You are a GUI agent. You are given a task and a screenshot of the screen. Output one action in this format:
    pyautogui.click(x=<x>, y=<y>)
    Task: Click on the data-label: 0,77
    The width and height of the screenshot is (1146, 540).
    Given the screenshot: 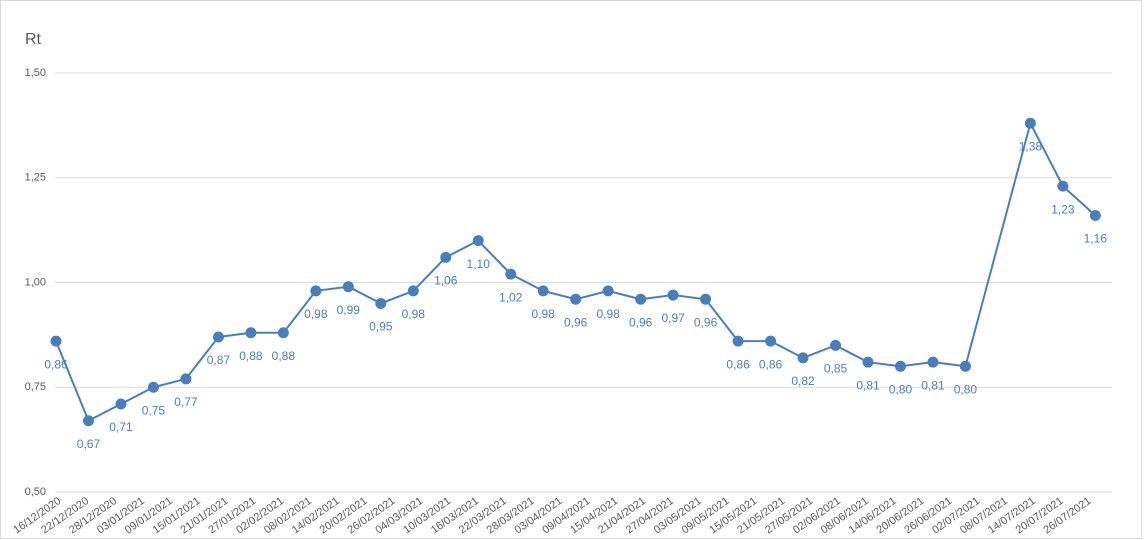 What is the action you would take?
    pyautogui.click(x=186, y=402)
    